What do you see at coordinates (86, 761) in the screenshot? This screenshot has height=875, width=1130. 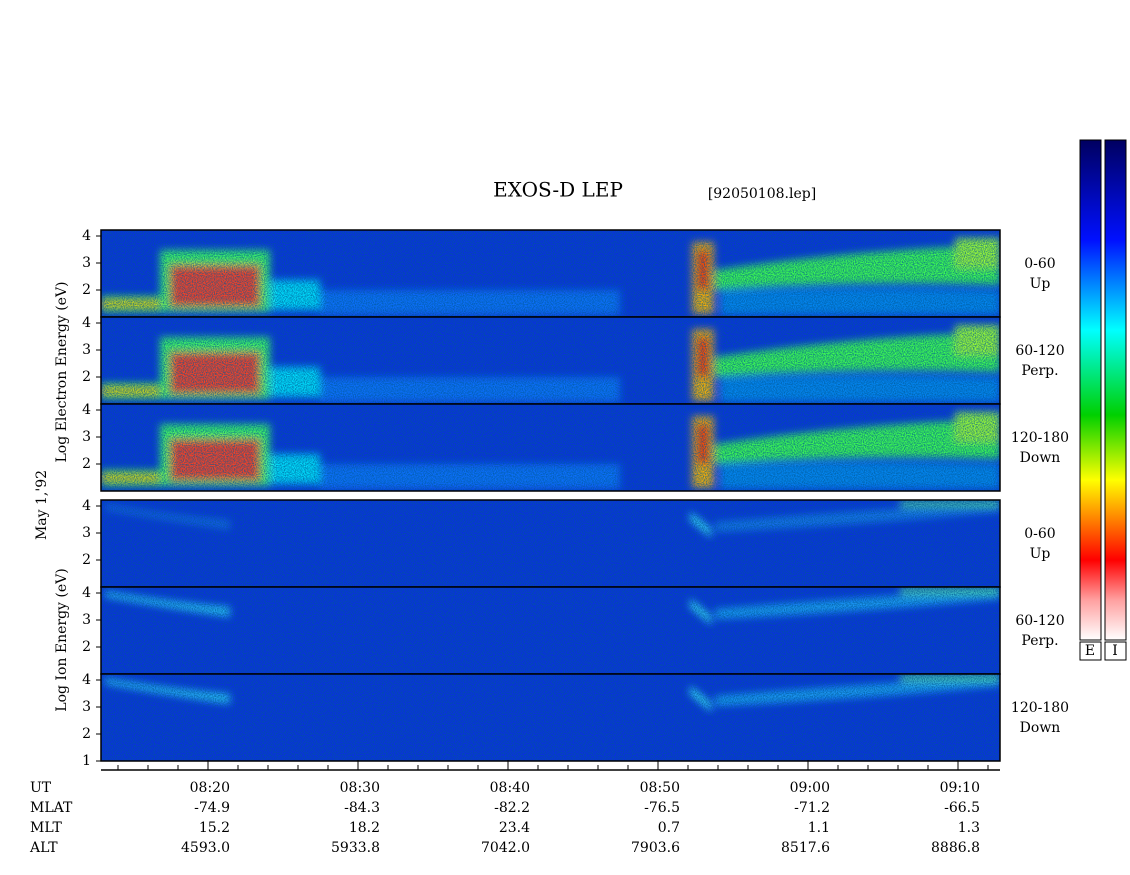 I see `y-tick-label: 1` at bounding box center [86, 761].